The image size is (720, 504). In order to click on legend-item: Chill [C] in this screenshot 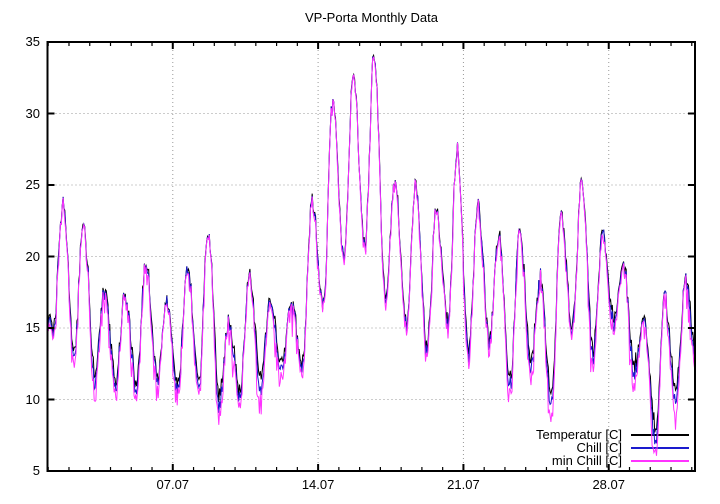, I will do `click(612, 447)`.